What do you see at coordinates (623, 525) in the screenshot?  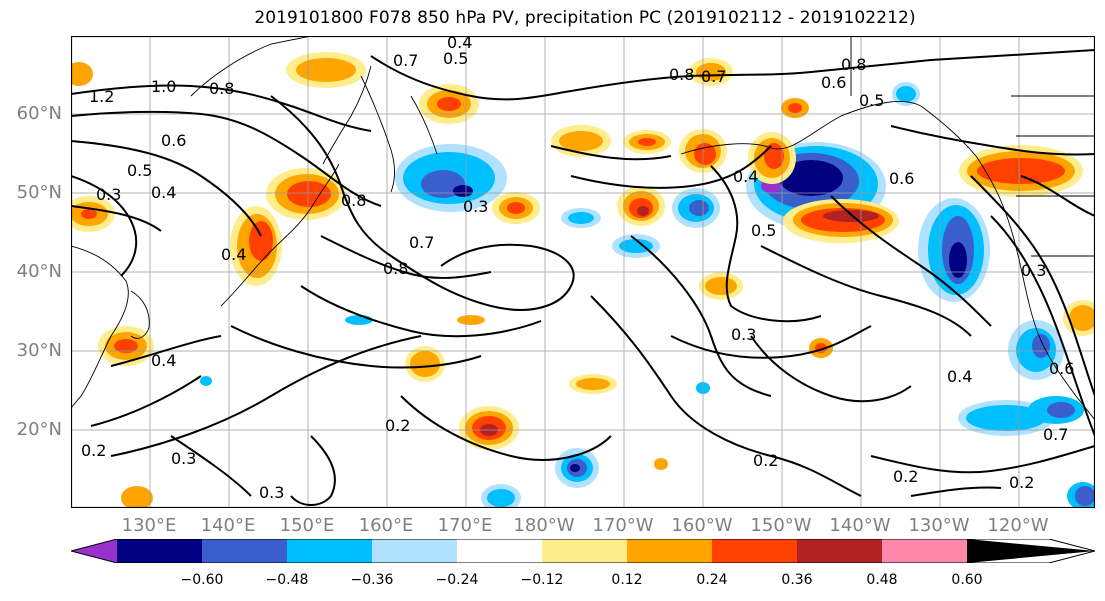 I see `lon-label-170w: 170°W` at bounding box center [623, 525].